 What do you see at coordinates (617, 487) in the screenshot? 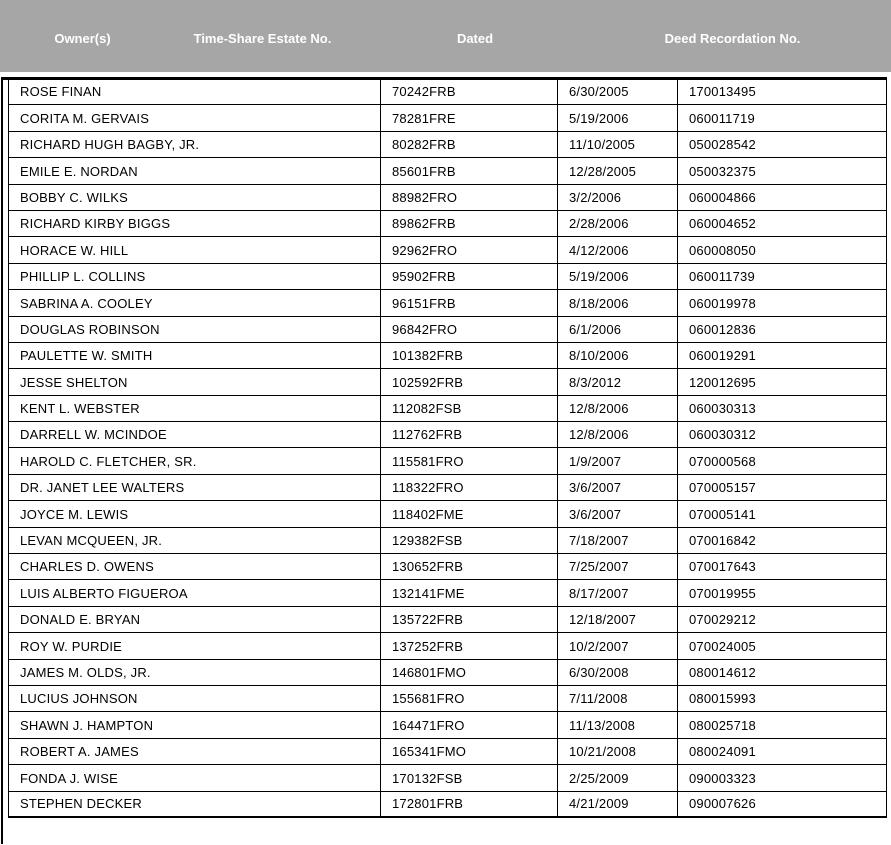
I see `cell-dated: 3/6/2007` at bounding box center [617, 487].